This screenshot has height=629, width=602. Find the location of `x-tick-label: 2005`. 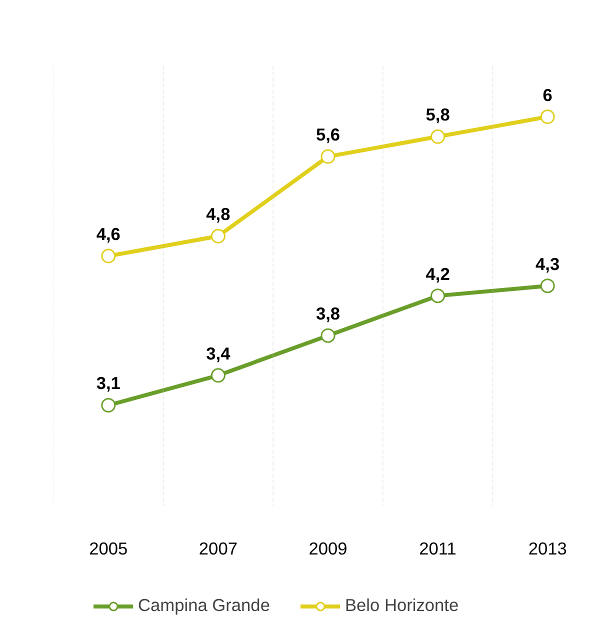

x-tick-label: 2005 is located at coordinates (108, 548).